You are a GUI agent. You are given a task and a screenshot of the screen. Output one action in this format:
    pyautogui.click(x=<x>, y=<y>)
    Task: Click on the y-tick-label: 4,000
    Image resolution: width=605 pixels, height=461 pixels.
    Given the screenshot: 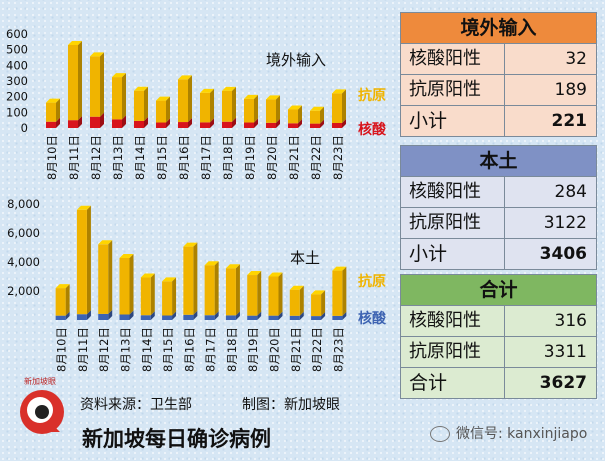 What is the action you would take?
    pyautogui.click(x=23, y=262)
    